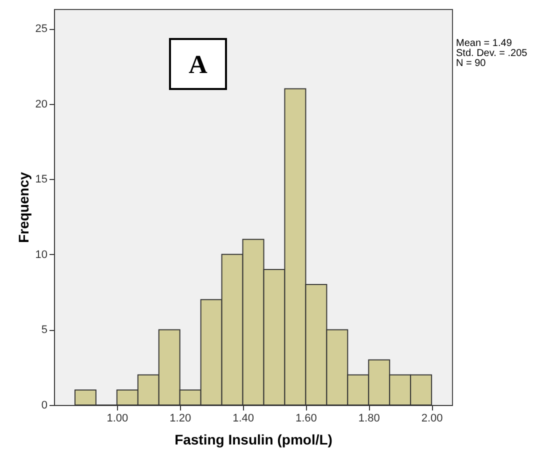  I want to click on y-tick-label: 5, so click(44, 330).